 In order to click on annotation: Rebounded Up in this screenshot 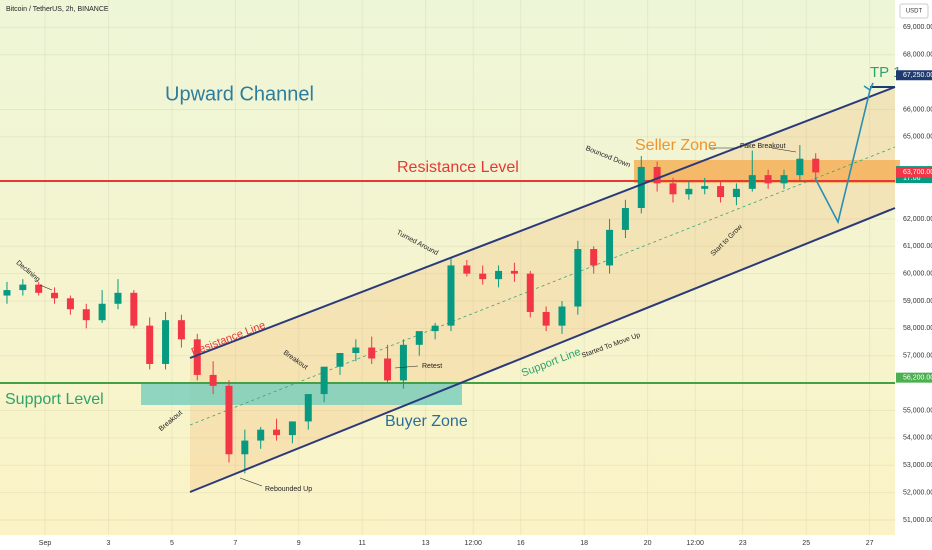, I will do `click(288, 489)`.